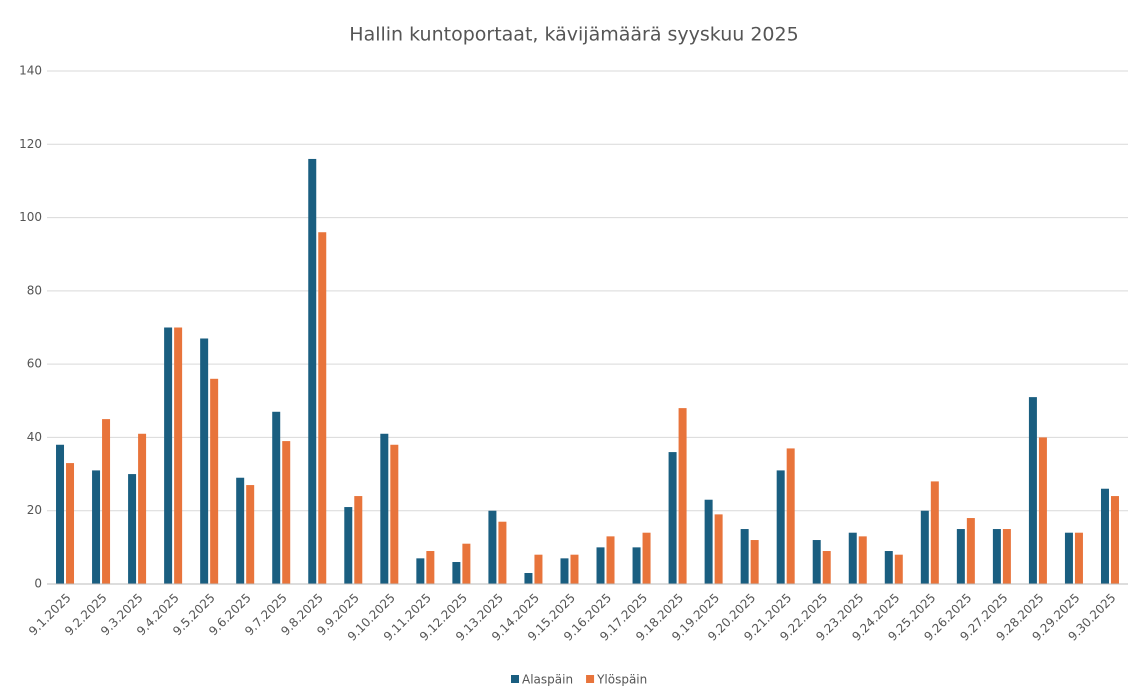 The width and height of the screenshot is (1142, 690). What do you see at coordinates (34, 437) in the screenshot?
I see `y-tick-label: 40` at bounding box center [34, 437].